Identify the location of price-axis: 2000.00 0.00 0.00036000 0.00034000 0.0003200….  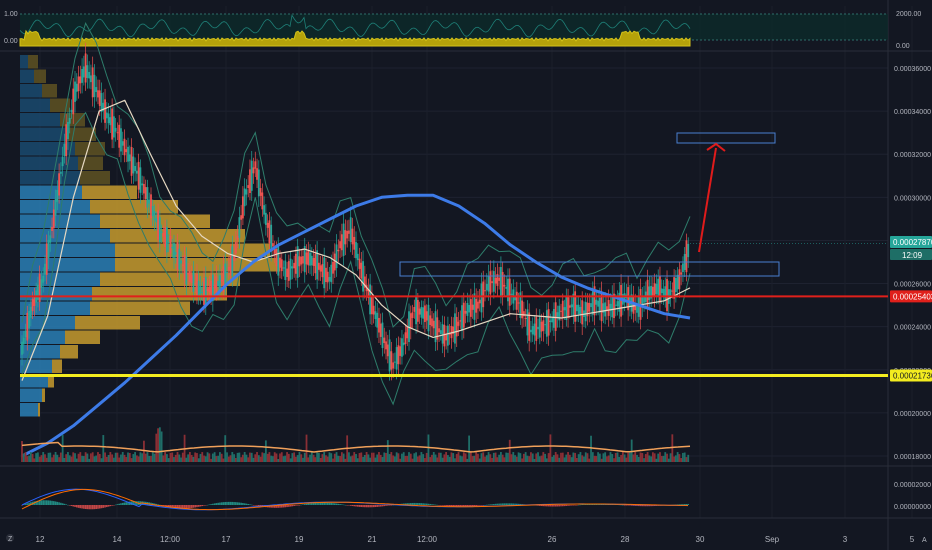
(911, 261).